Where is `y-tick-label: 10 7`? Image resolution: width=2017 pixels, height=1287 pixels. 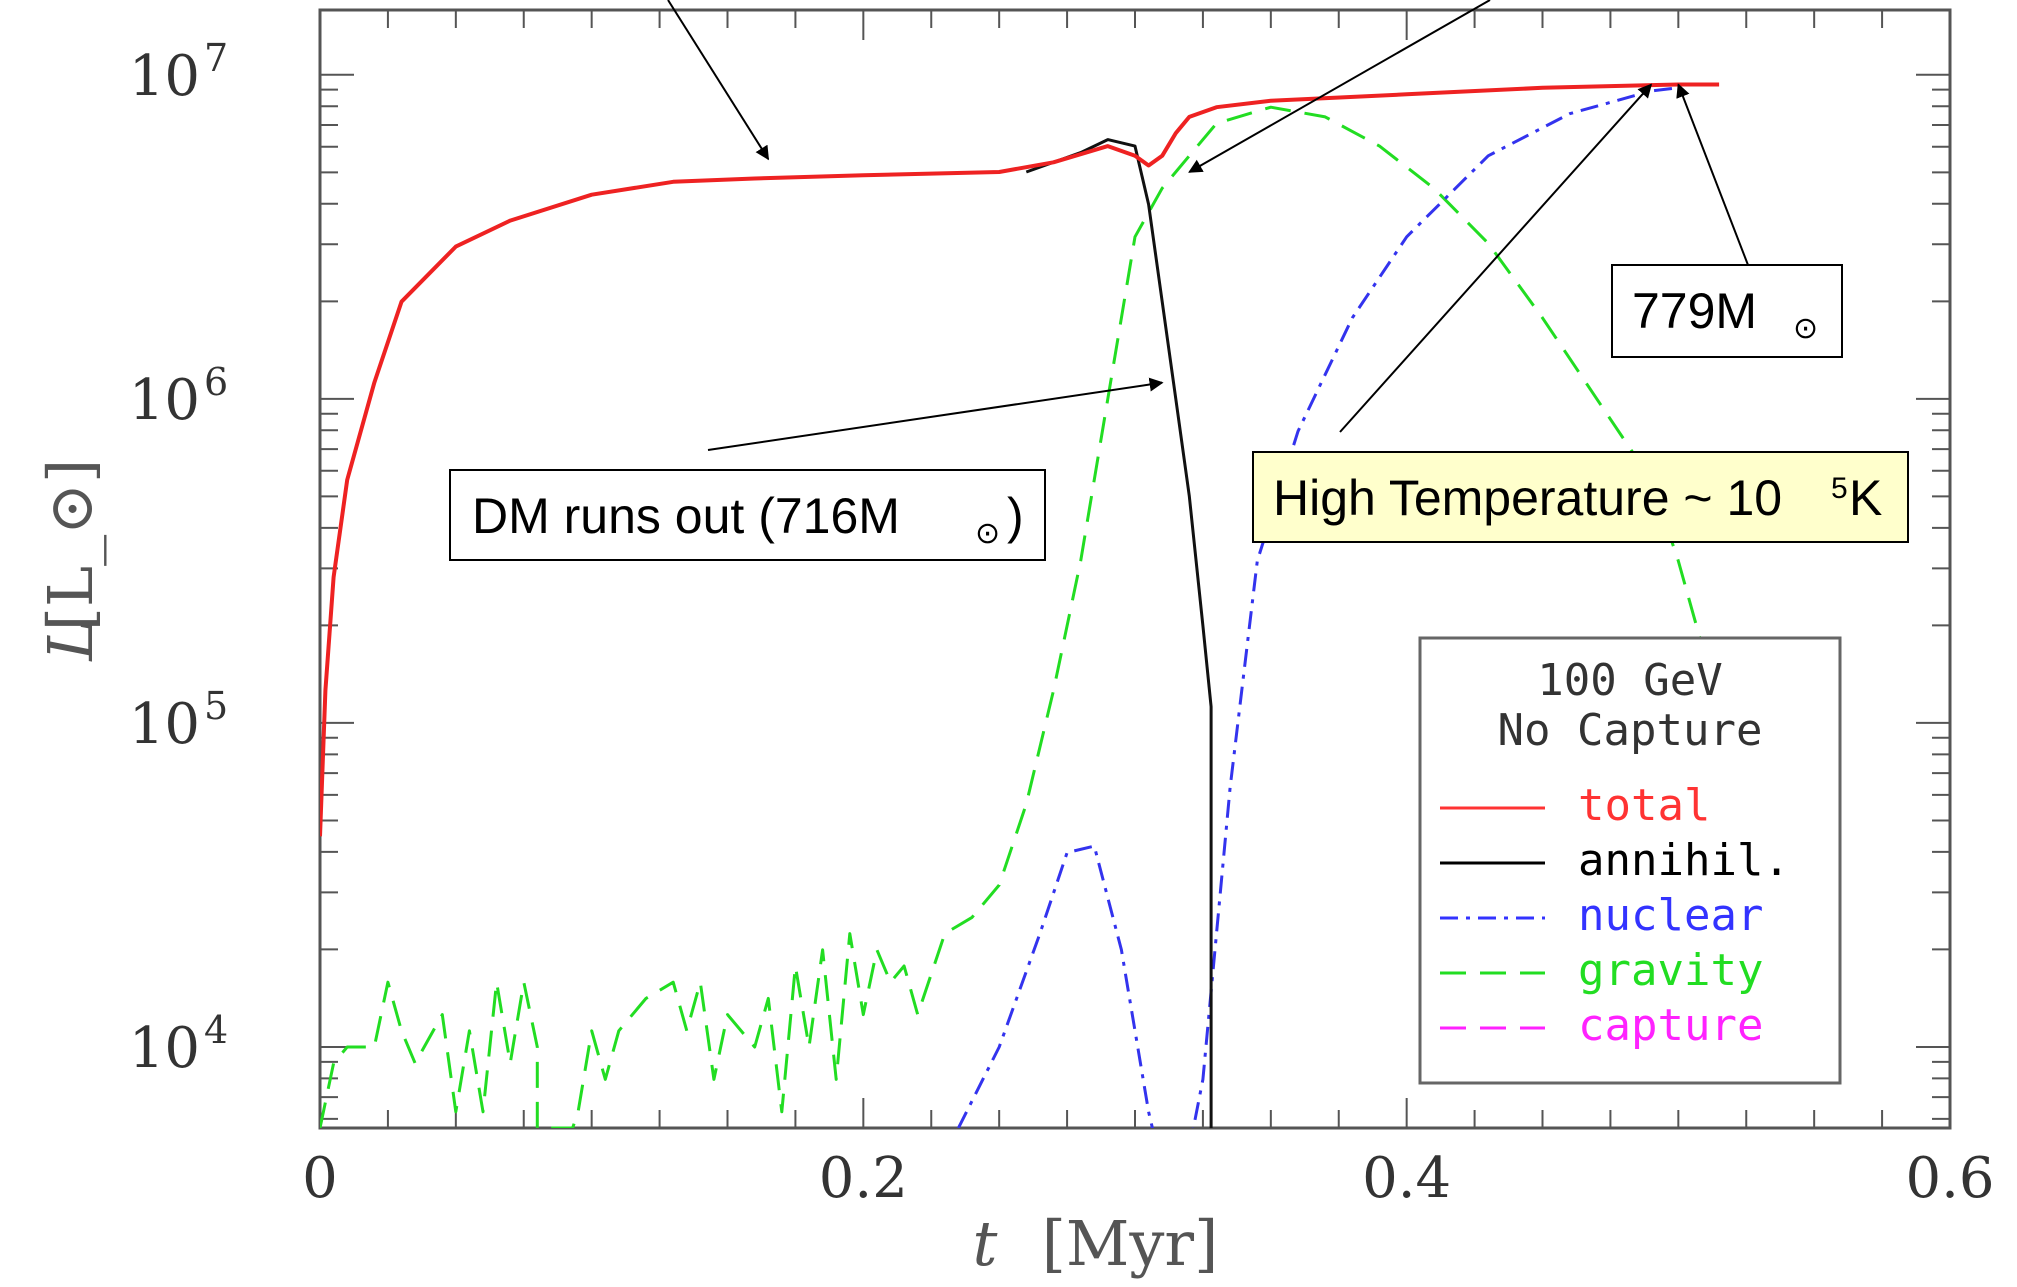
y-tick-label: 10 7 is located at coordinates (178, 72).